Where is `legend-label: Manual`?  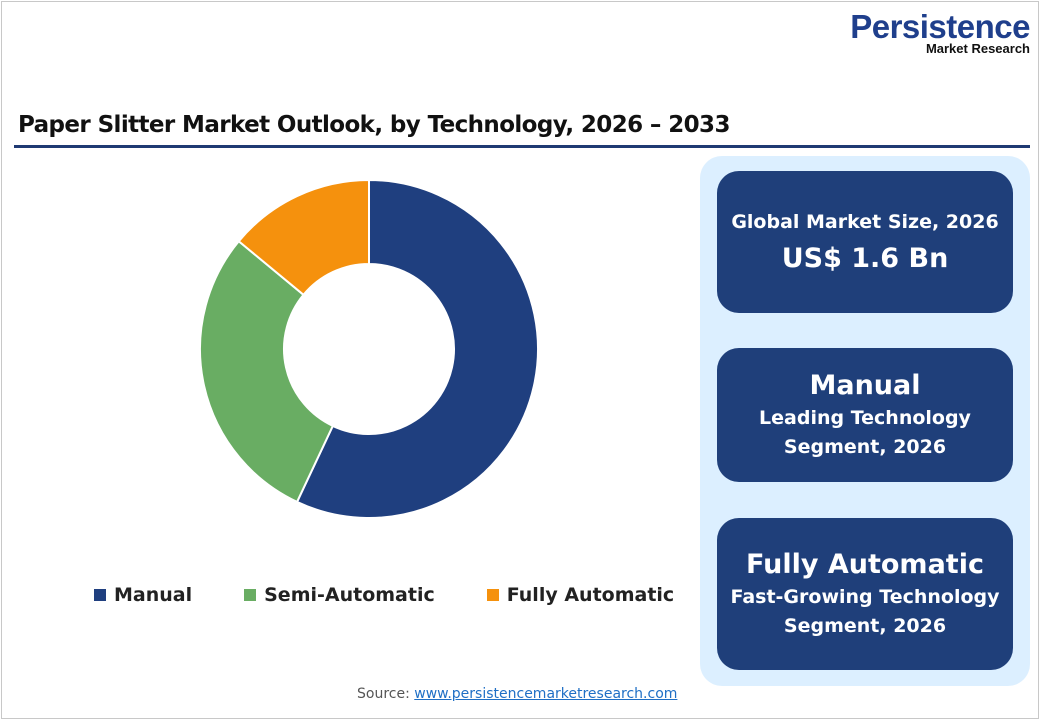 legend-label: Manual is located at coordinates (153, 595).